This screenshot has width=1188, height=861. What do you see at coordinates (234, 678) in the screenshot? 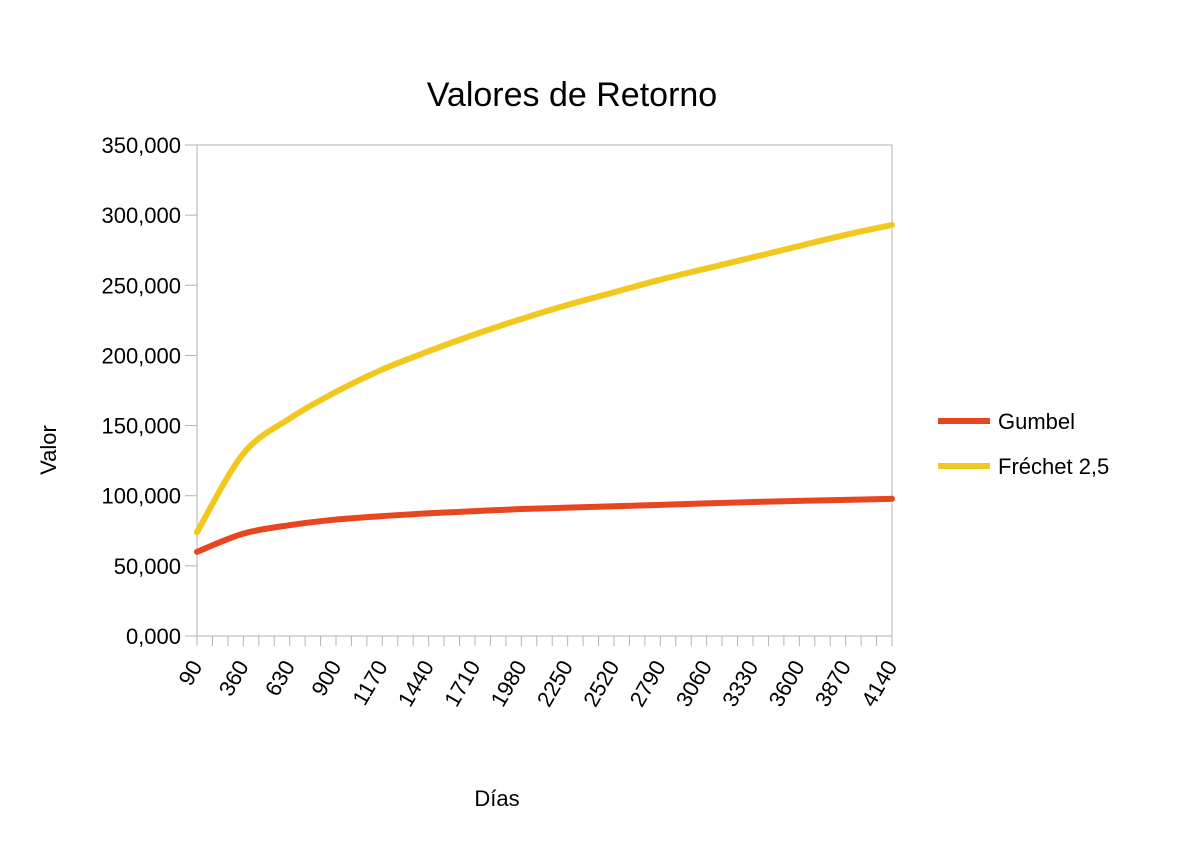
I see `x-tick-label: 360` at bounding box center [234, 678].